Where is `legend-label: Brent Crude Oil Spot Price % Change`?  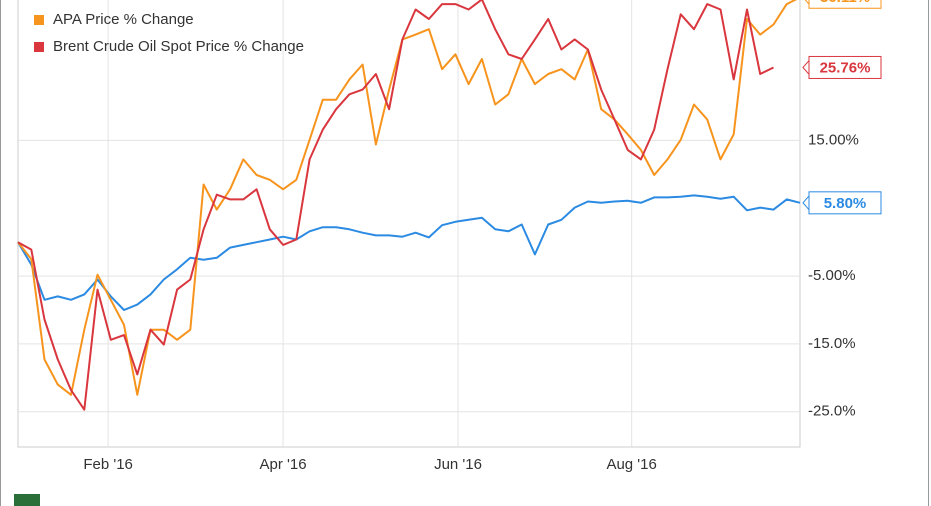 legend-label: Brent Crude Oil Spot Price % Change is located at coordinates (178, 46).